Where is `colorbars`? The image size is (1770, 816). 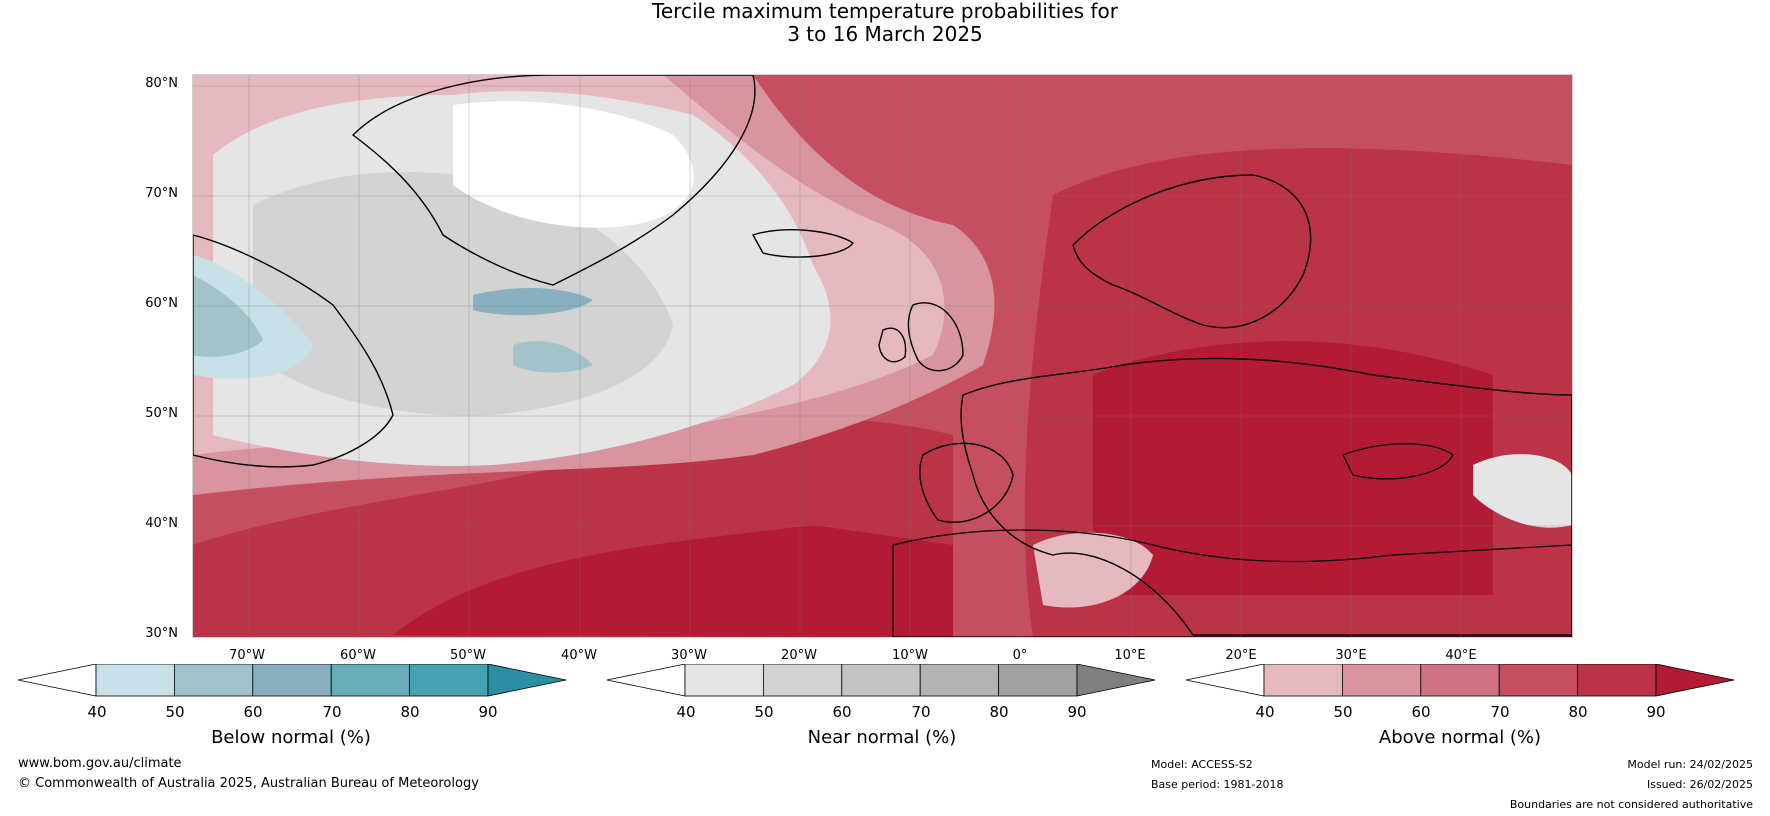
colorbars is located at coordinates (876, 680).